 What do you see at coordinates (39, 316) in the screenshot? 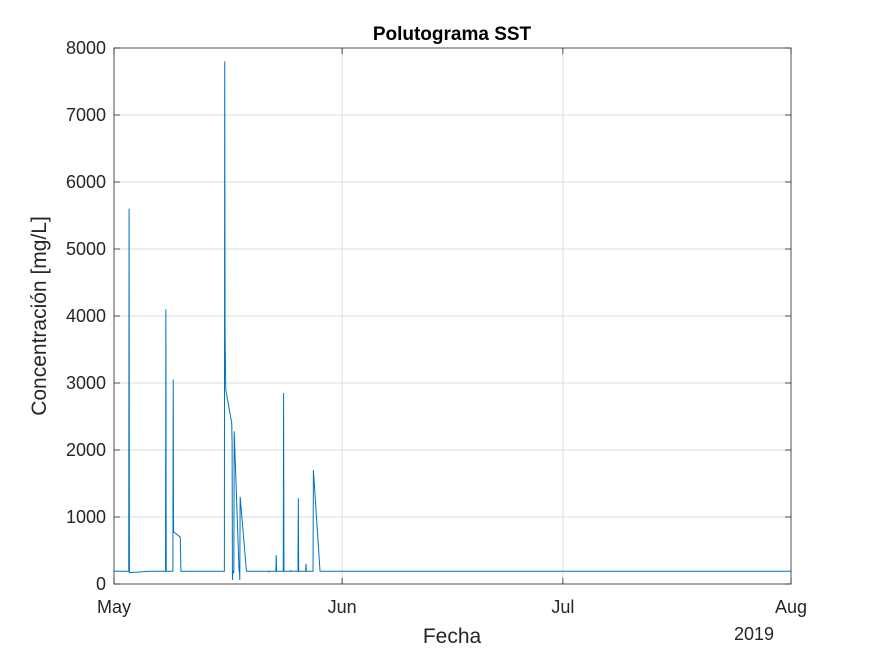
I see `y-axis-label: Concentración [mg/L]` at bounding box center [39, 316].